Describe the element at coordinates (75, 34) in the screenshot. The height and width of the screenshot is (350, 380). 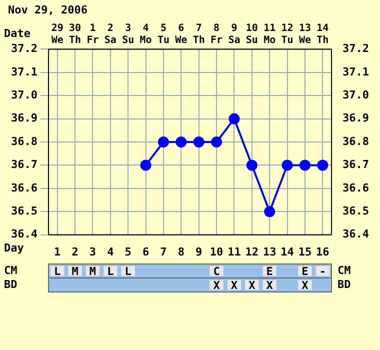
I see `x-tick-label: 30 Th` at that location.